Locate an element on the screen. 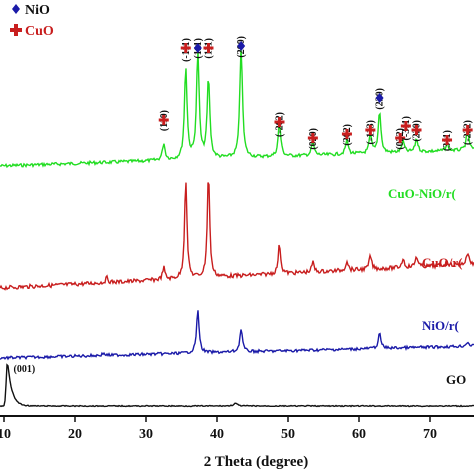 The width and height of the screenshot is (474, 474). x-axis-title: 2 Theta (degree) is located at coordinates (256, 462).